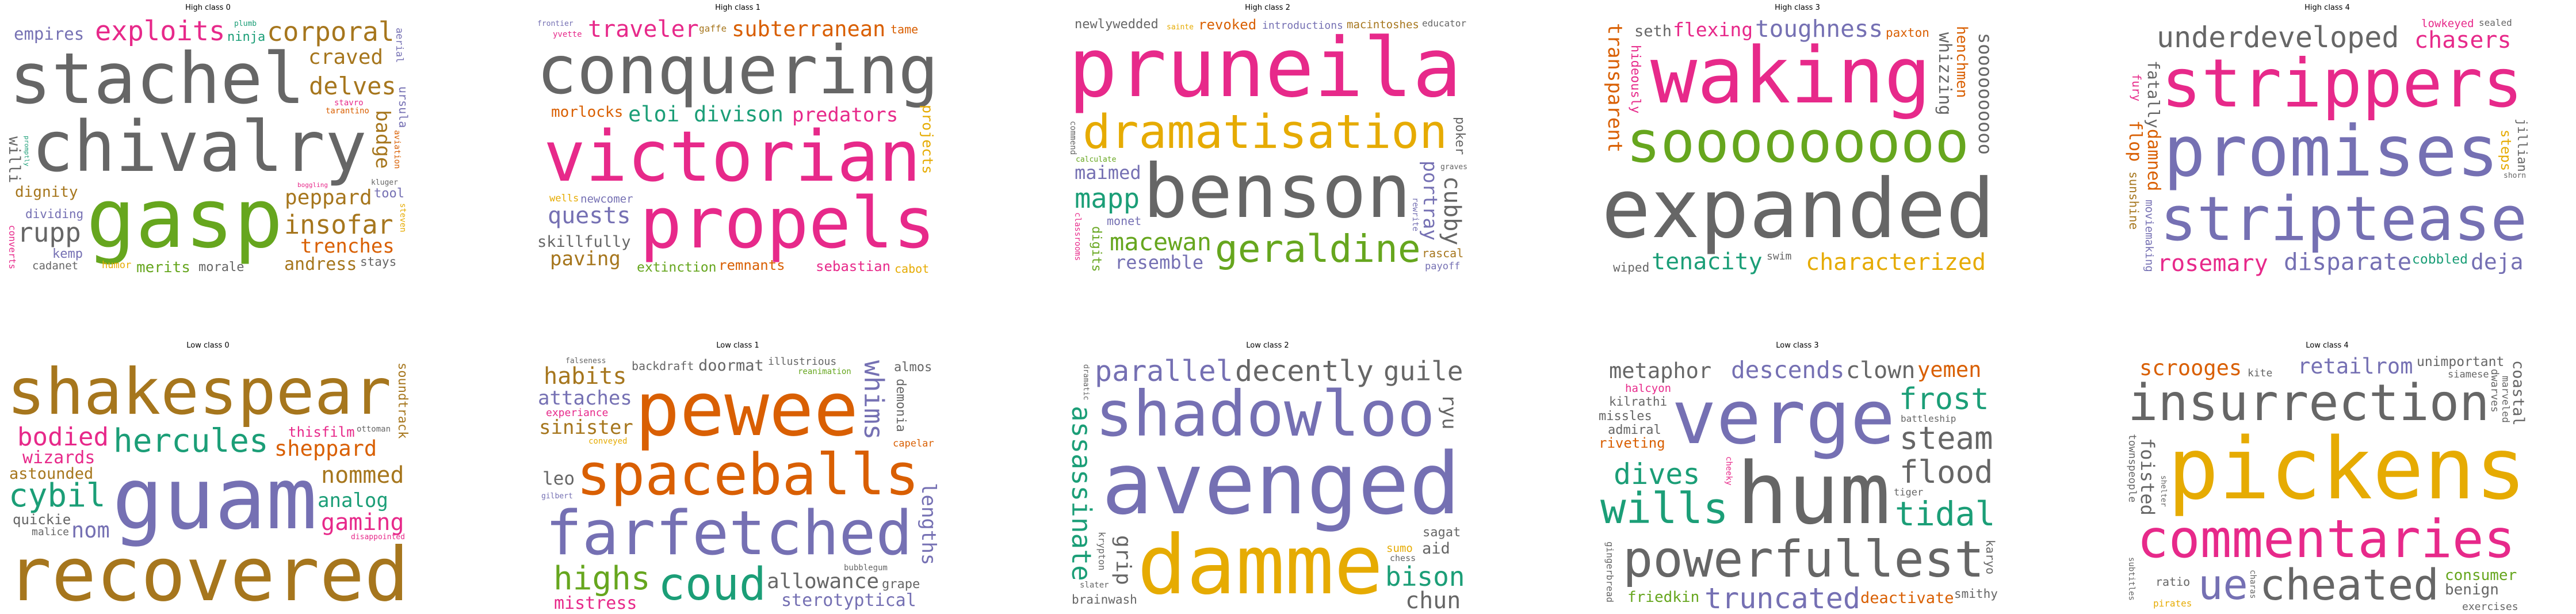 The image size is (2576, 614). I want to click on word-kilrathi: kilrathi, so click(1638, 402).